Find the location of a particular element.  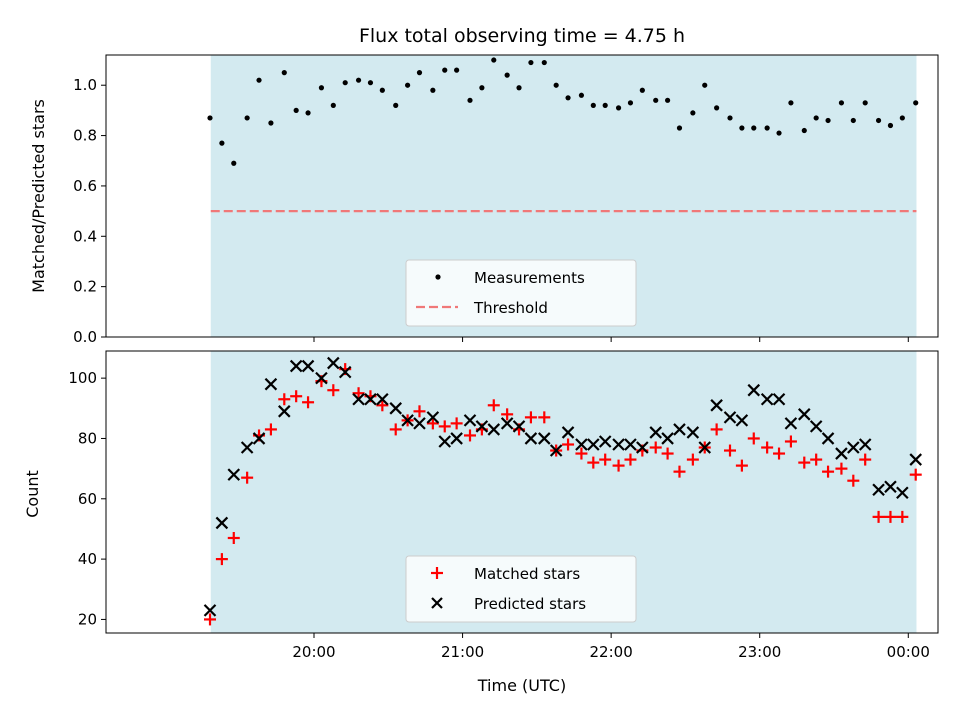

x-tick-label: 00:00 is located at coordinates (908, 652).